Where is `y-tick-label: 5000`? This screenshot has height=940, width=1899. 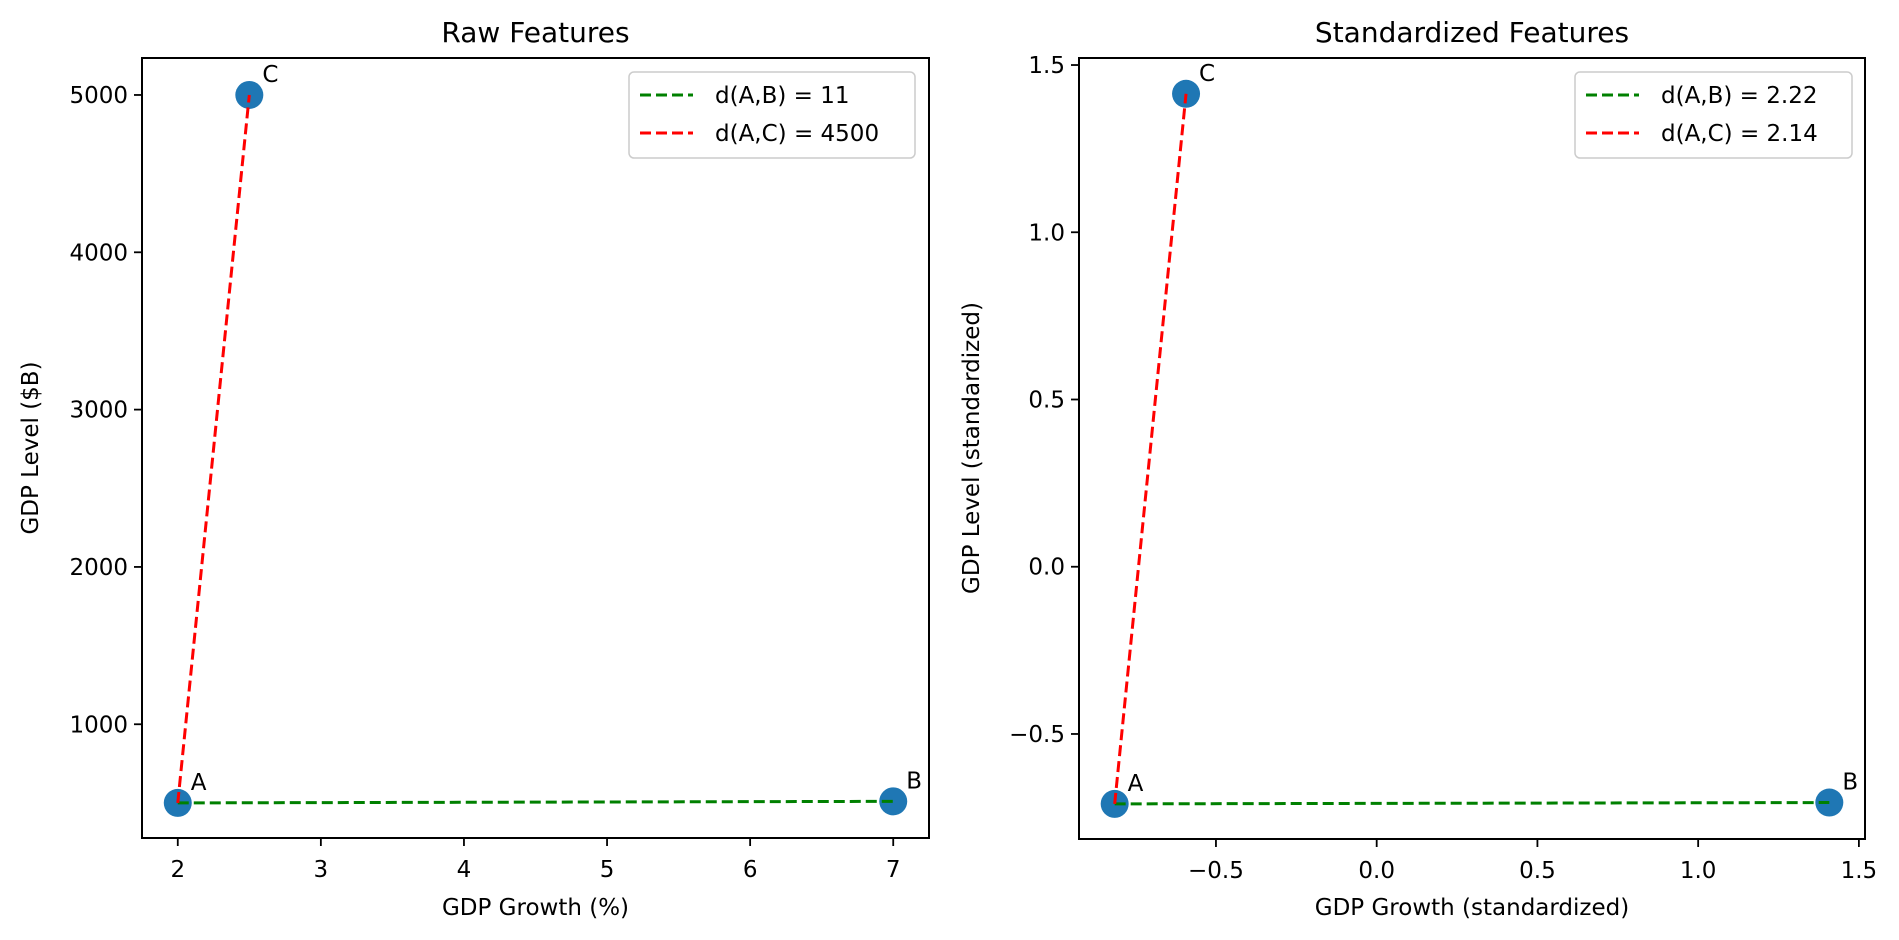
y-tick-label: 5000 is located at coordinates (98, 96).